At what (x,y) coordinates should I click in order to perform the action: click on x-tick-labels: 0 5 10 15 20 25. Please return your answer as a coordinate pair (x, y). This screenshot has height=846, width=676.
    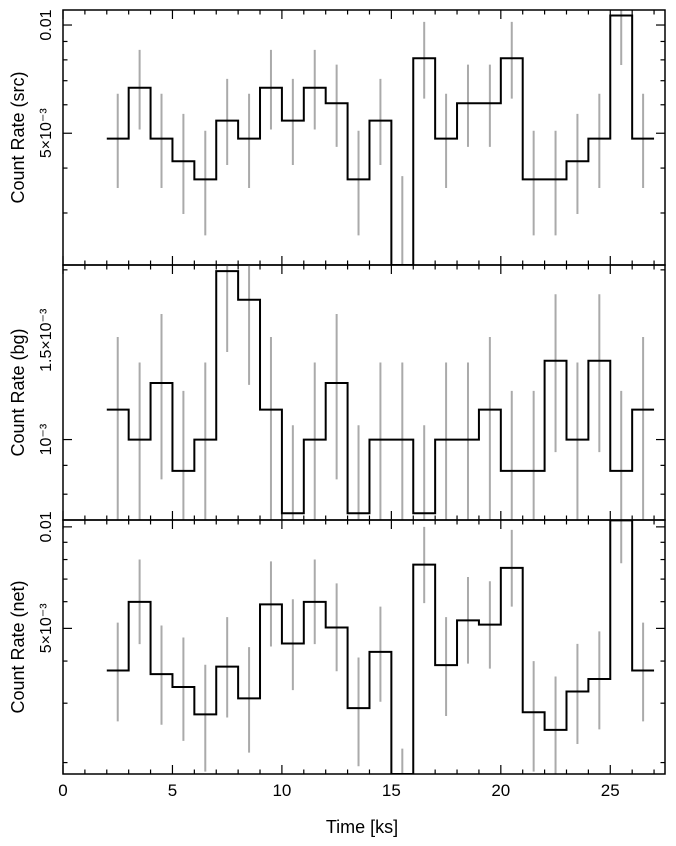
    Looking at the image, I should click on (338, 790).